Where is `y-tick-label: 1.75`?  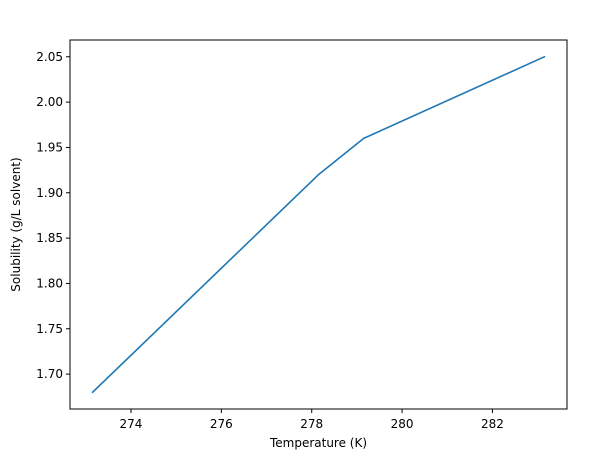
y-tick-label: 1.75 is located at coordinates (49, 329).